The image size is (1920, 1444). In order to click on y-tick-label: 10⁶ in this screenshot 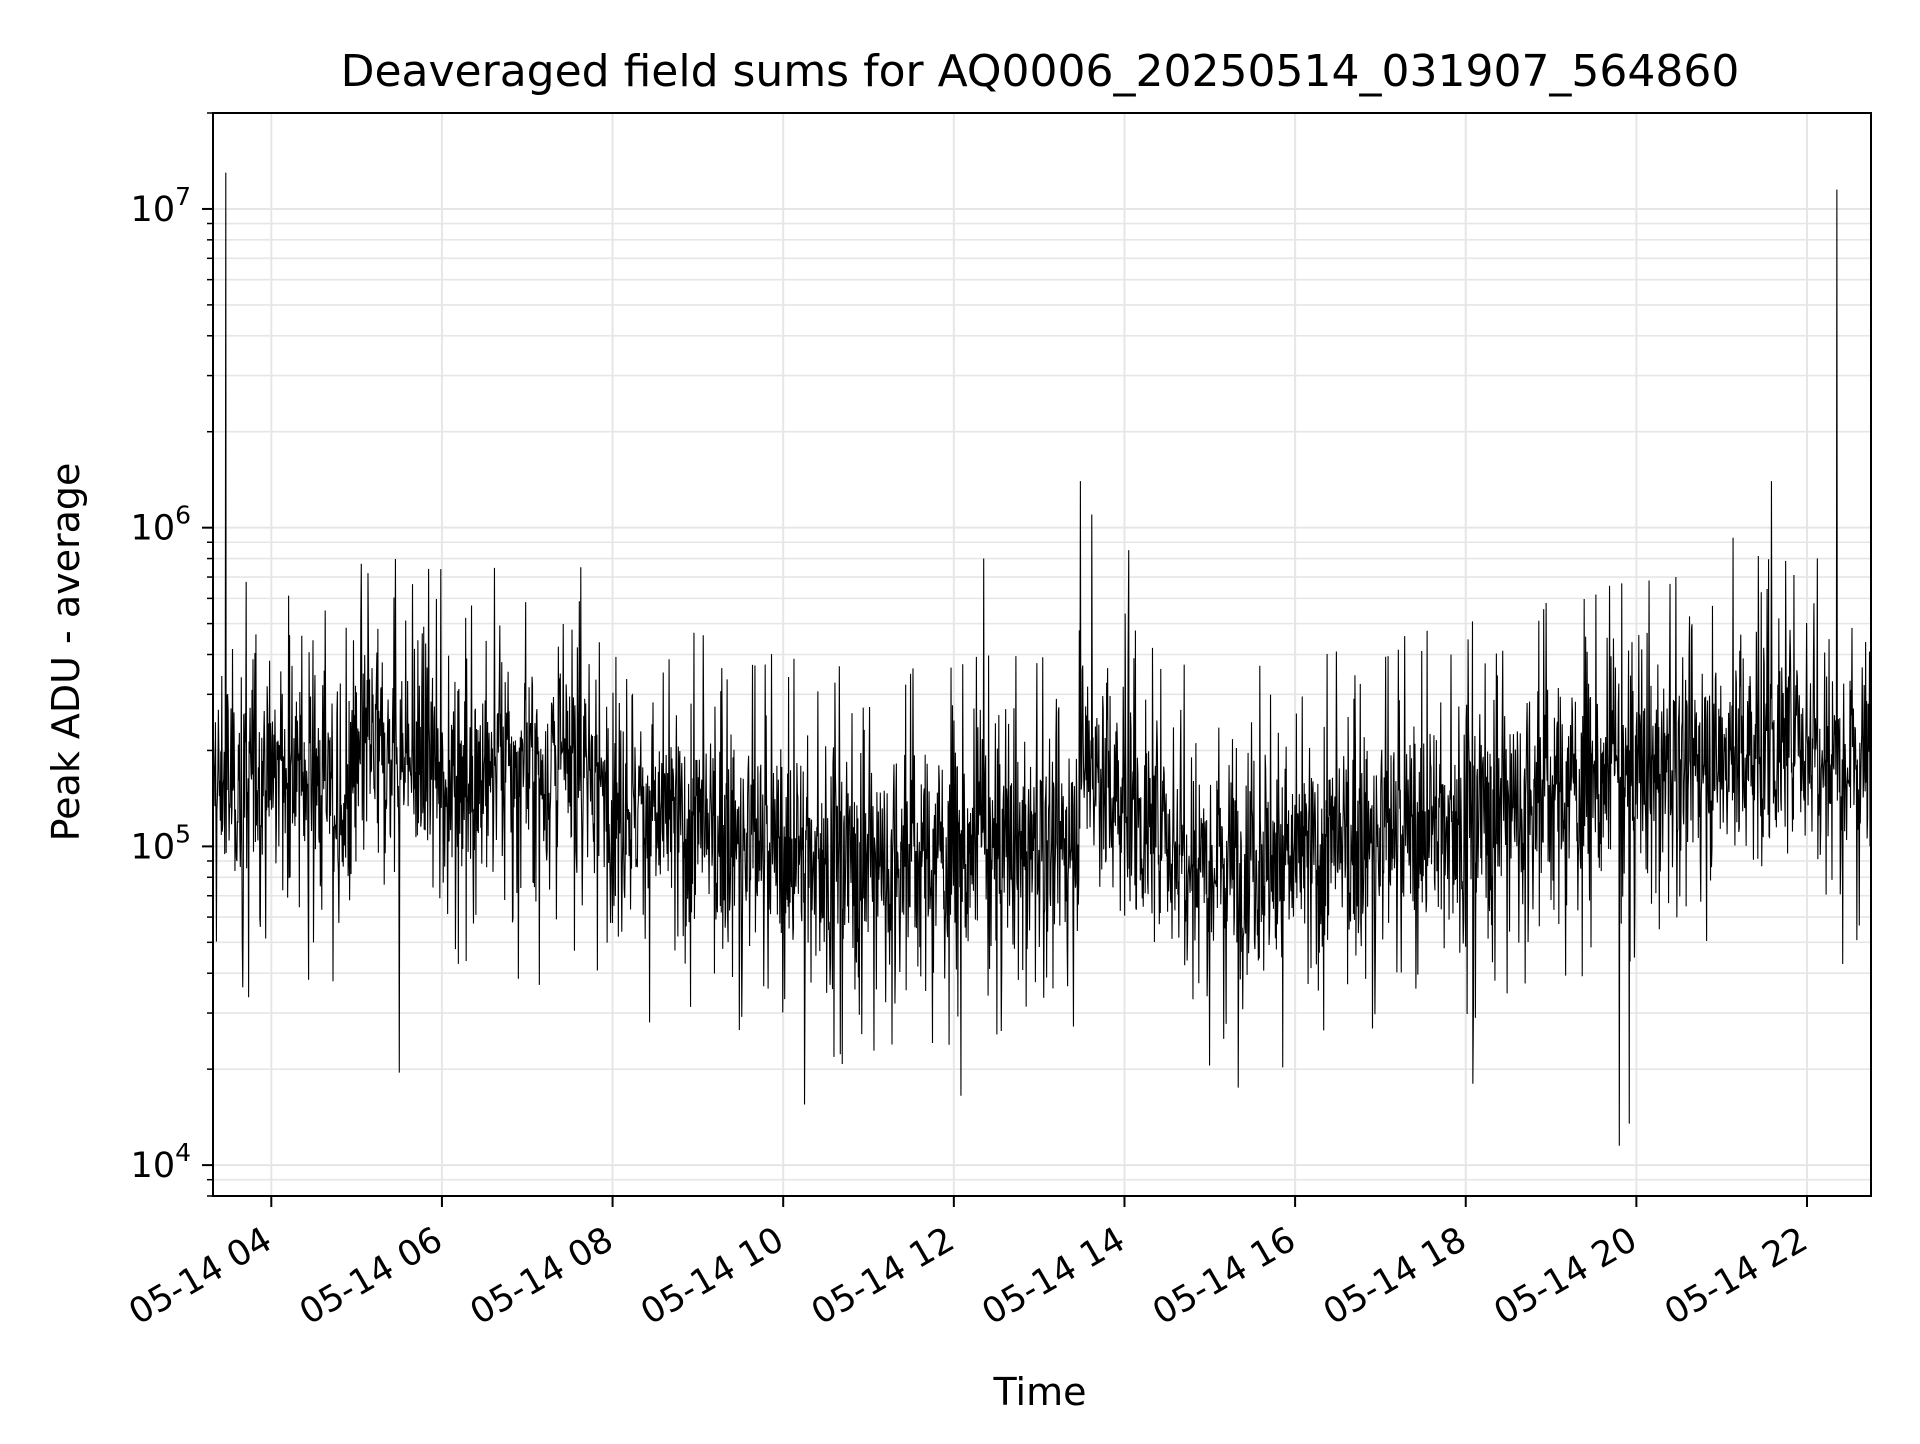, I will do `click(161, 525)`.